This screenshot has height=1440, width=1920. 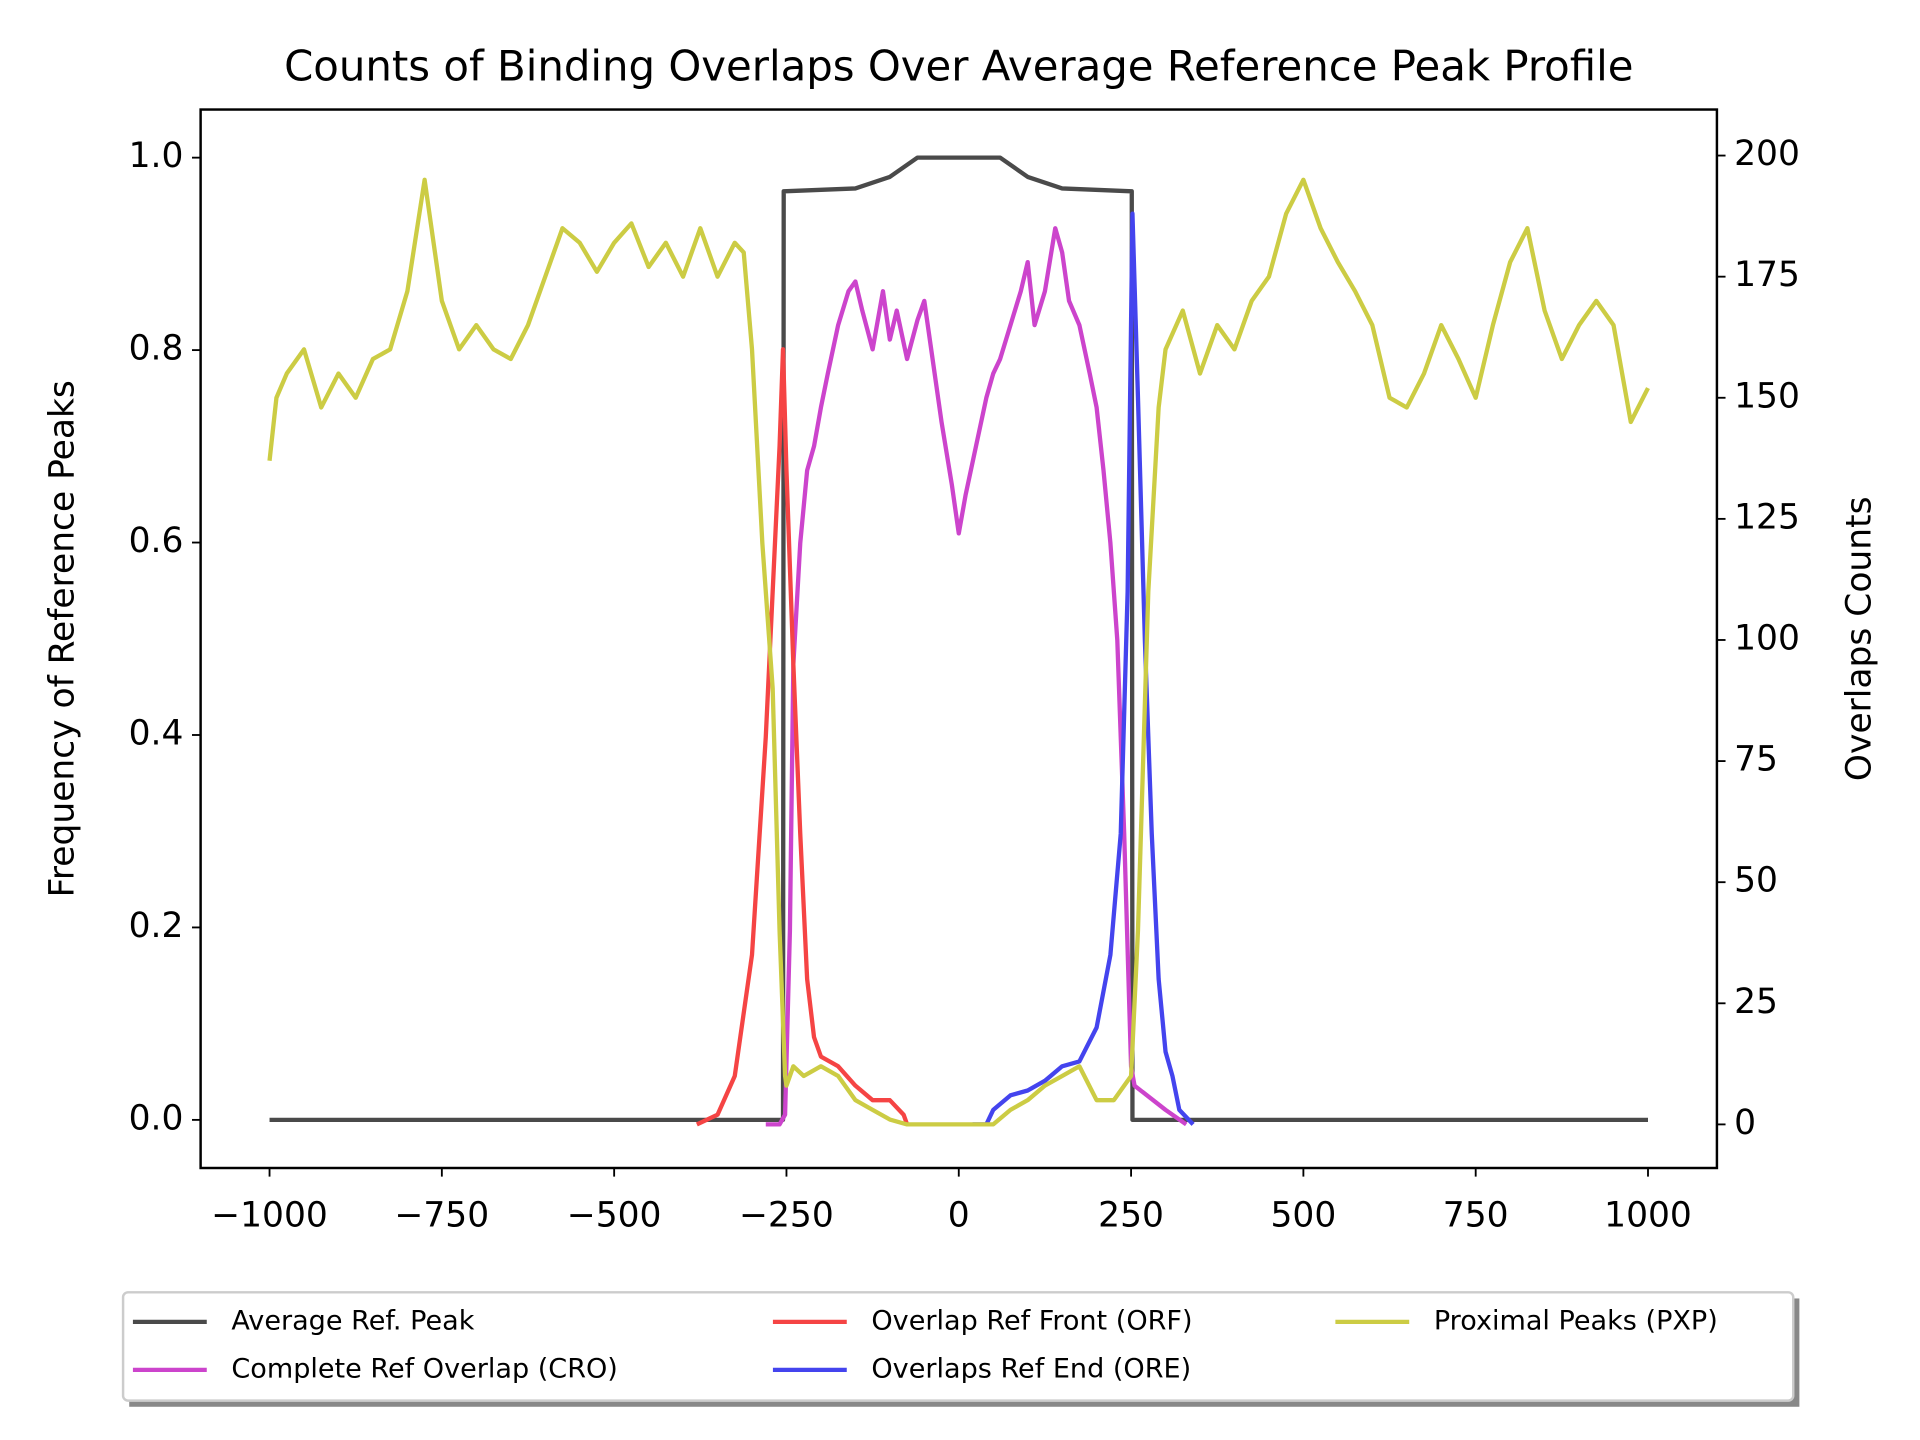 What do you see at coordinates (1767, 396) in the screenshot?
I see `y2-tick-label: 150` at bounding box center [1767, 396].